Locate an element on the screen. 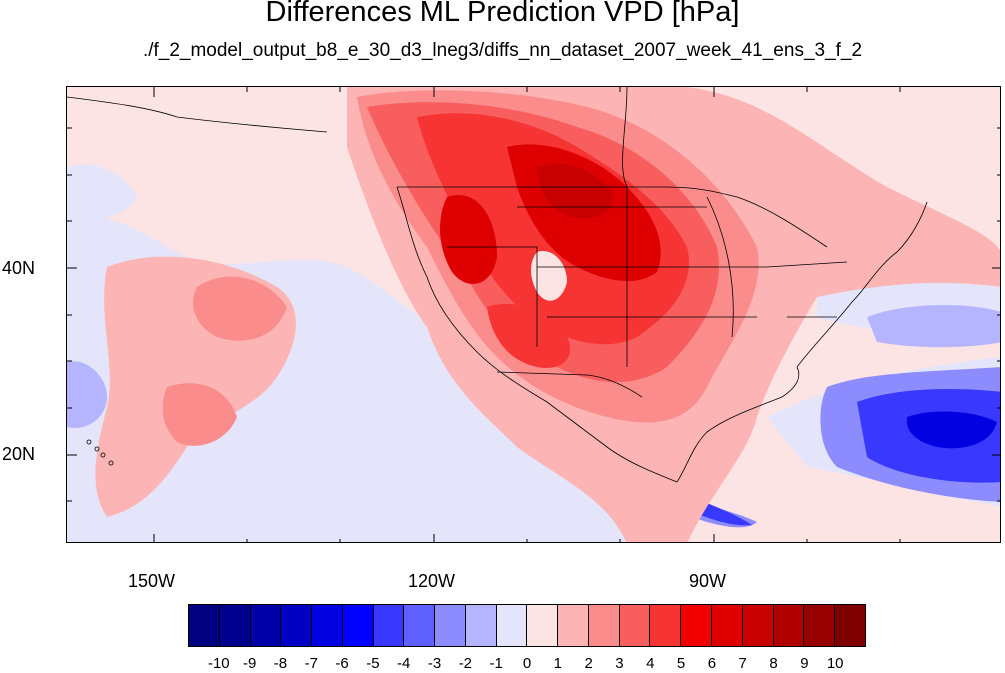  pink-region-pacific-core is located at coordinates (240, 308).